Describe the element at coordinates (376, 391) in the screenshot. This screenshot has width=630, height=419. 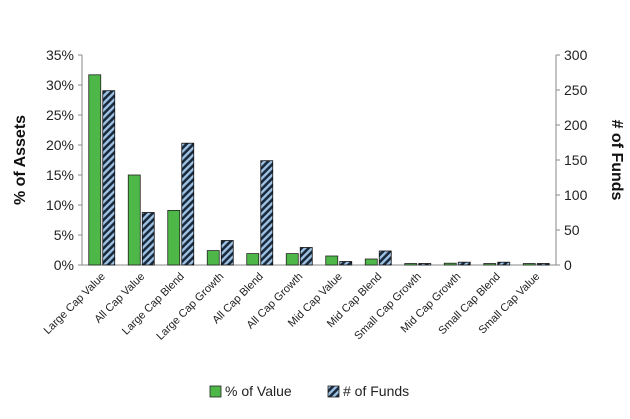
I see `legend-label-funds: # of Funds` at that location.